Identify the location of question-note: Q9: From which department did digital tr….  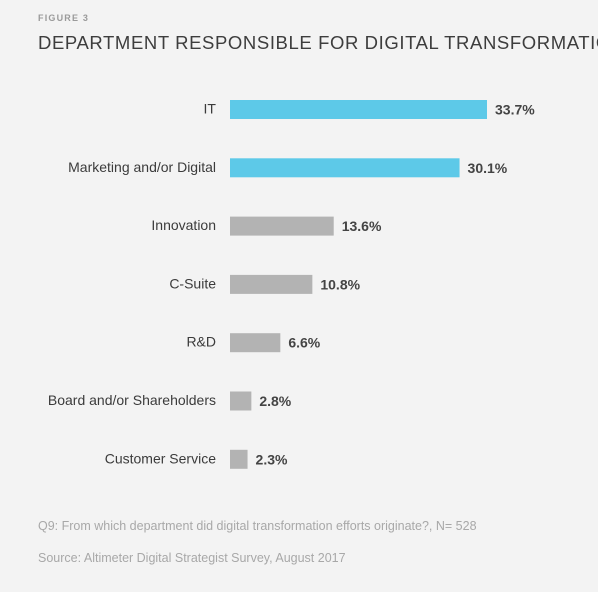
(257, 526).